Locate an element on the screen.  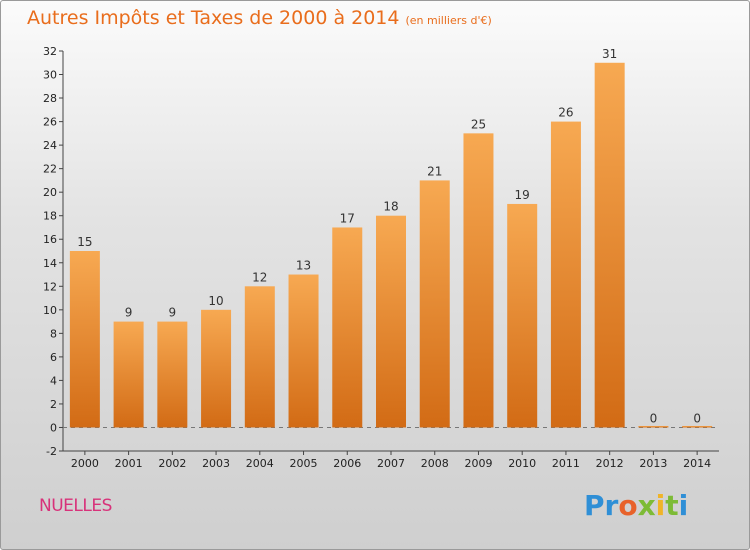
y-tick-label: 12 is located at coordinates (50, 286).